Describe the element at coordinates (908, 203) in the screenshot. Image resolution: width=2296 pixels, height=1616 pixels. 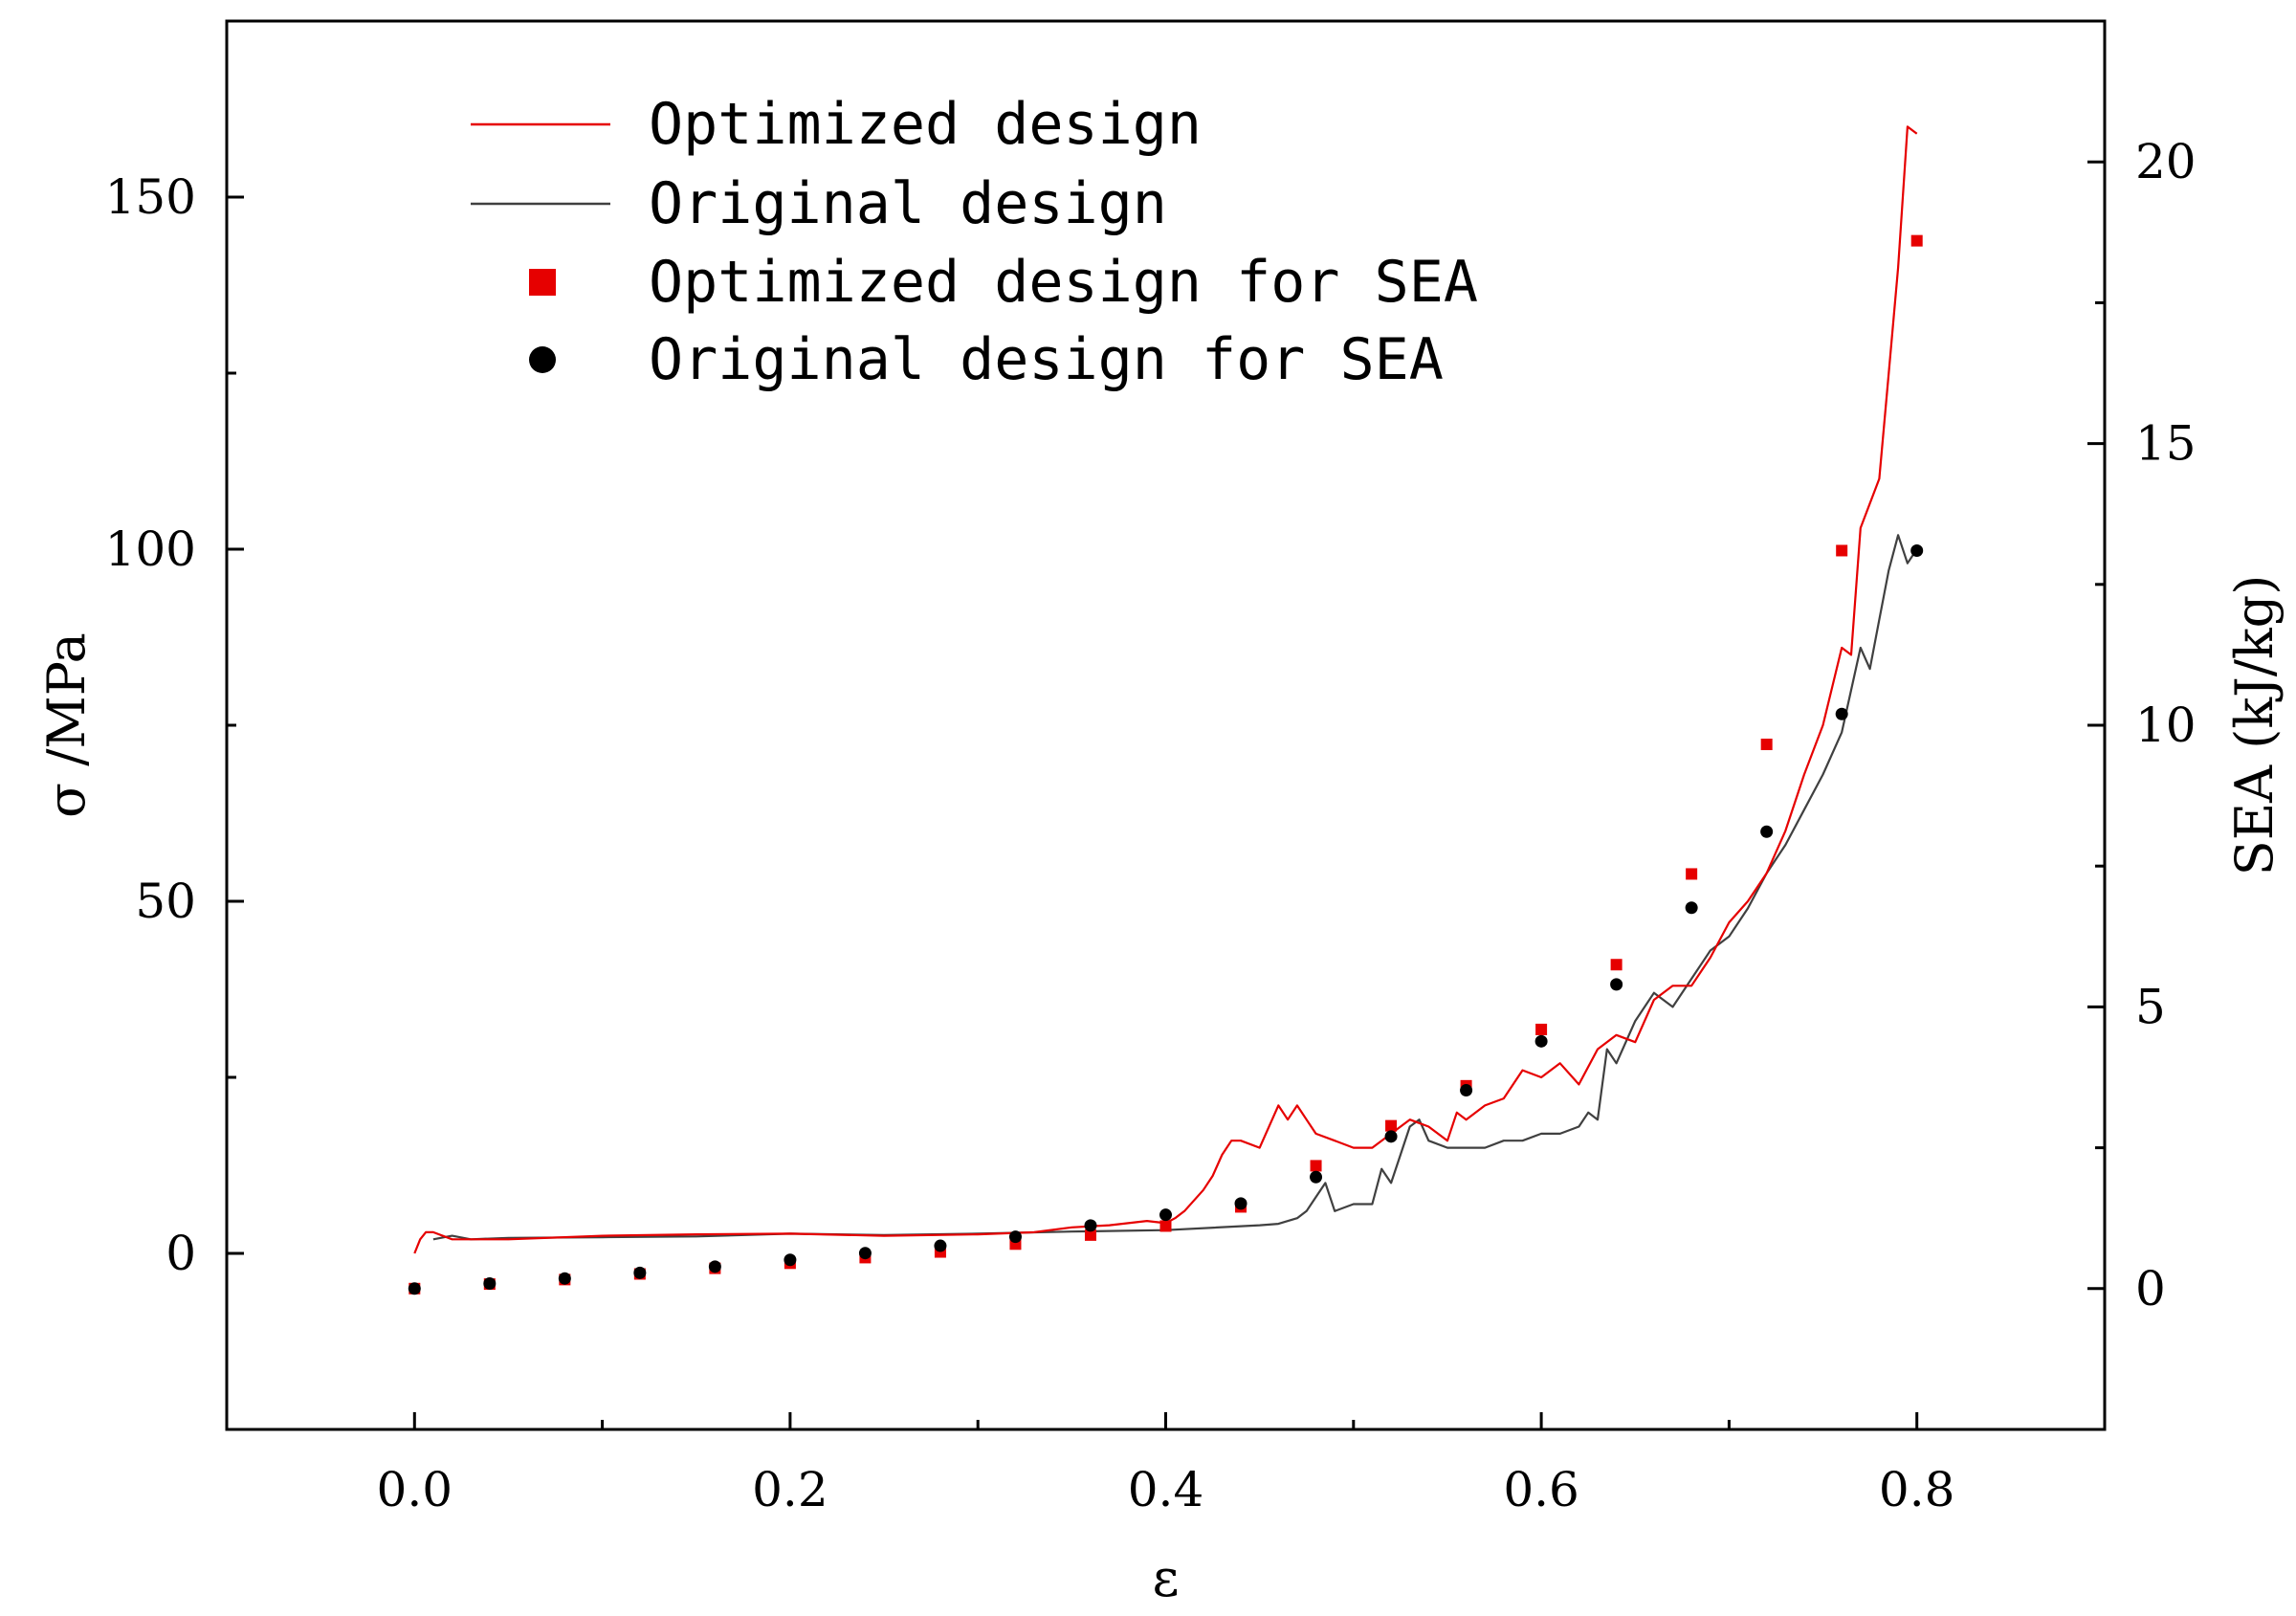
I see `legend-original-design-label: Original design` at that location.